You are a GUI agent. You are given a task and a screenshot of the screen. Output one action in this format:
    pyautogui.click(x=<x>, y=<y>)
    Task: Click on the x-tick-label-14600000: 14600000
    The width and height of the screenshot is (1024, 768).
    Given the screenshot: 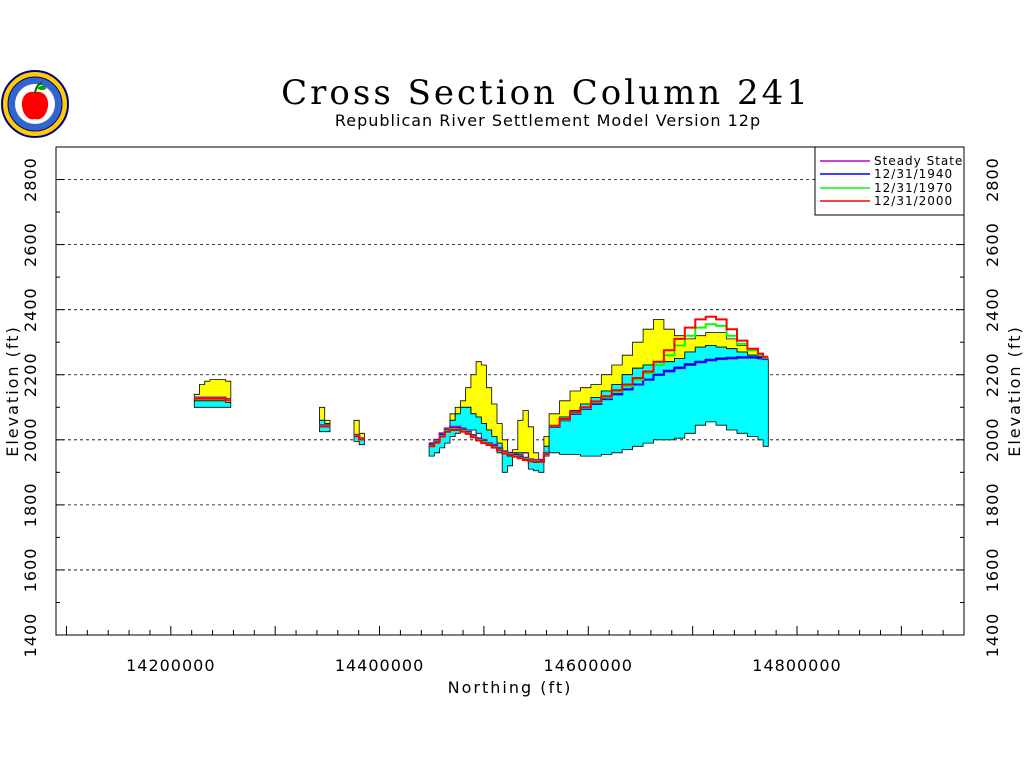 What is the action you would take?
    pyautogui.click(x=588, y=665)
    